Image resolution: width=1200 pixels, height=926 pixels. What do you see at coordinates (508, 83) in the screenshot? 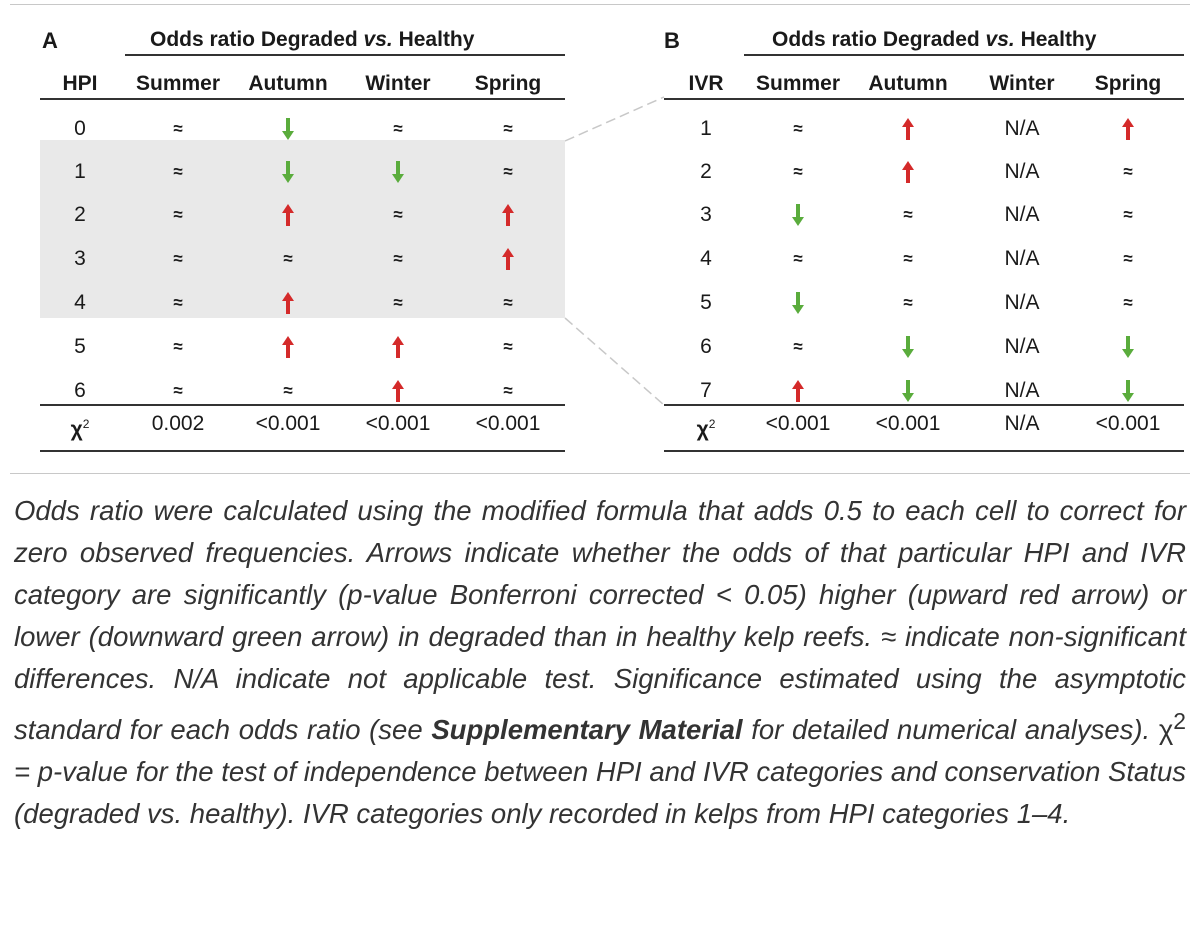
I see `panel-a-header-spring: Spring` at bounding box center [508, 83].